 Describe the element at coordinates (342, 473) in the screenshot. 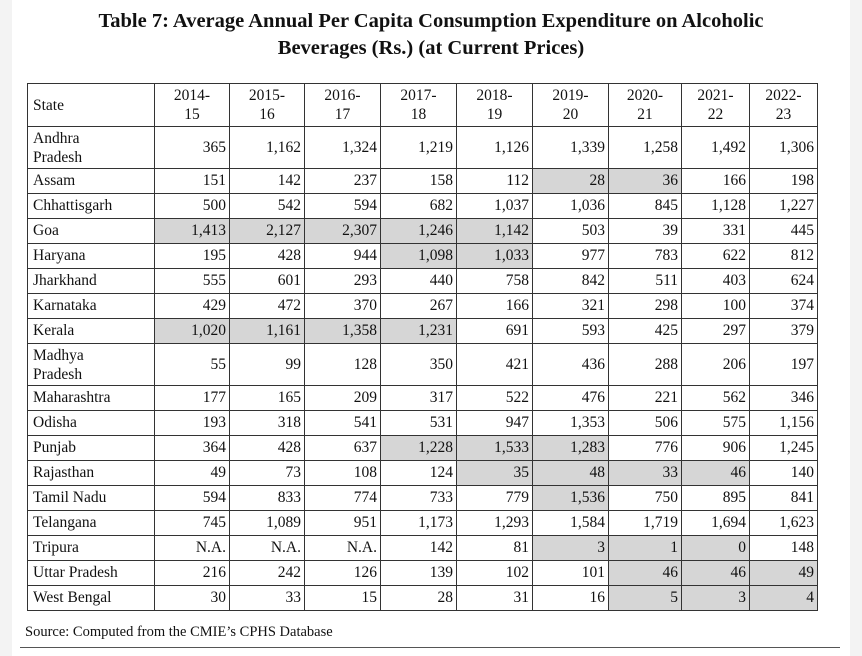

I see `value-cell: 108` at that location.